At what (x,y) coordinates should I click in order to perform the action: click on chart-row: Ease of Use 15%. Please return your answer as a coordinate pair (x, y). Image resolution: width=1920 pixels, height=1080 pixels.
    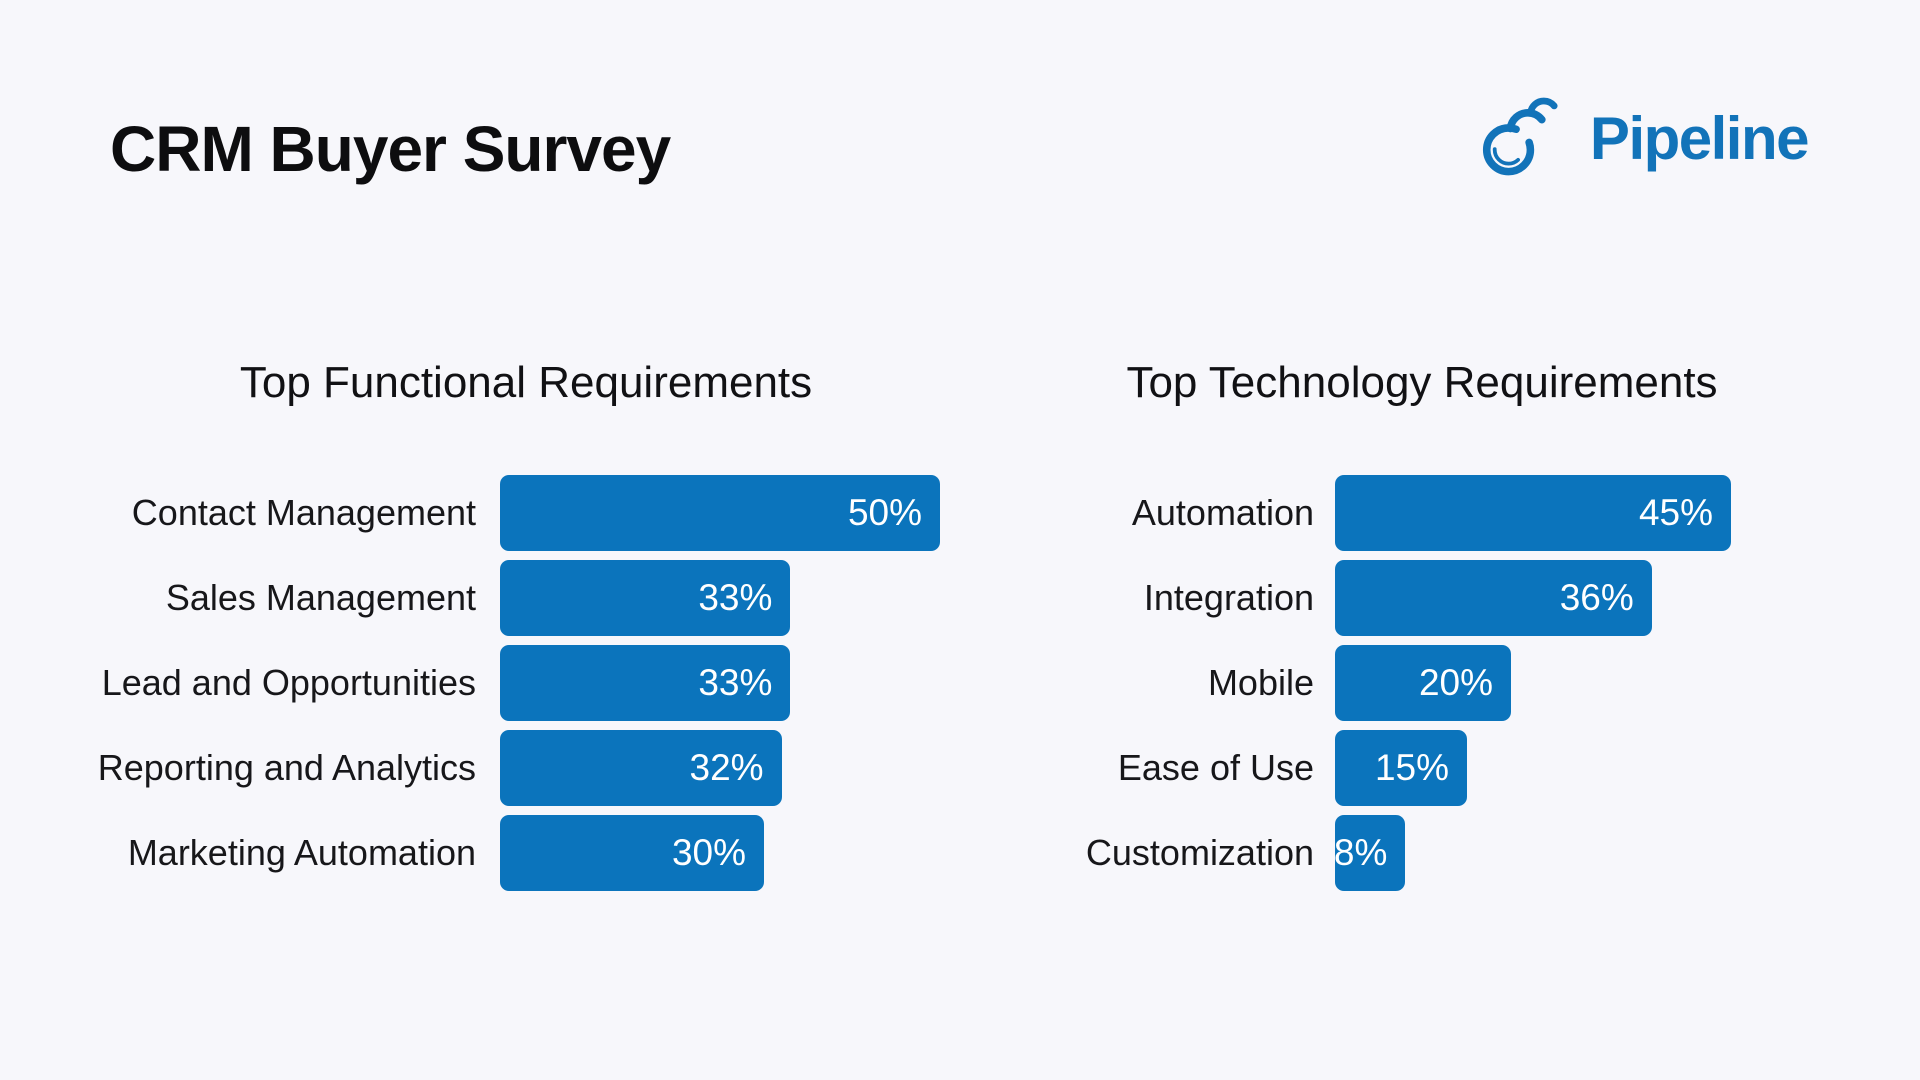
    Looking at the image, I should click on (1422, 768).